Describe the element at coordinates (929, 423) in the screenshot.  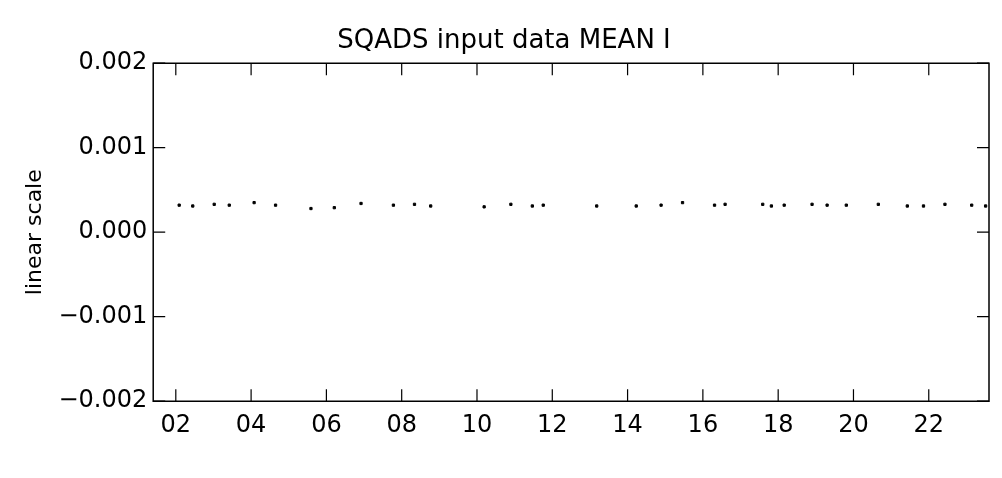
I see `x-tick-label: 22` at that location.